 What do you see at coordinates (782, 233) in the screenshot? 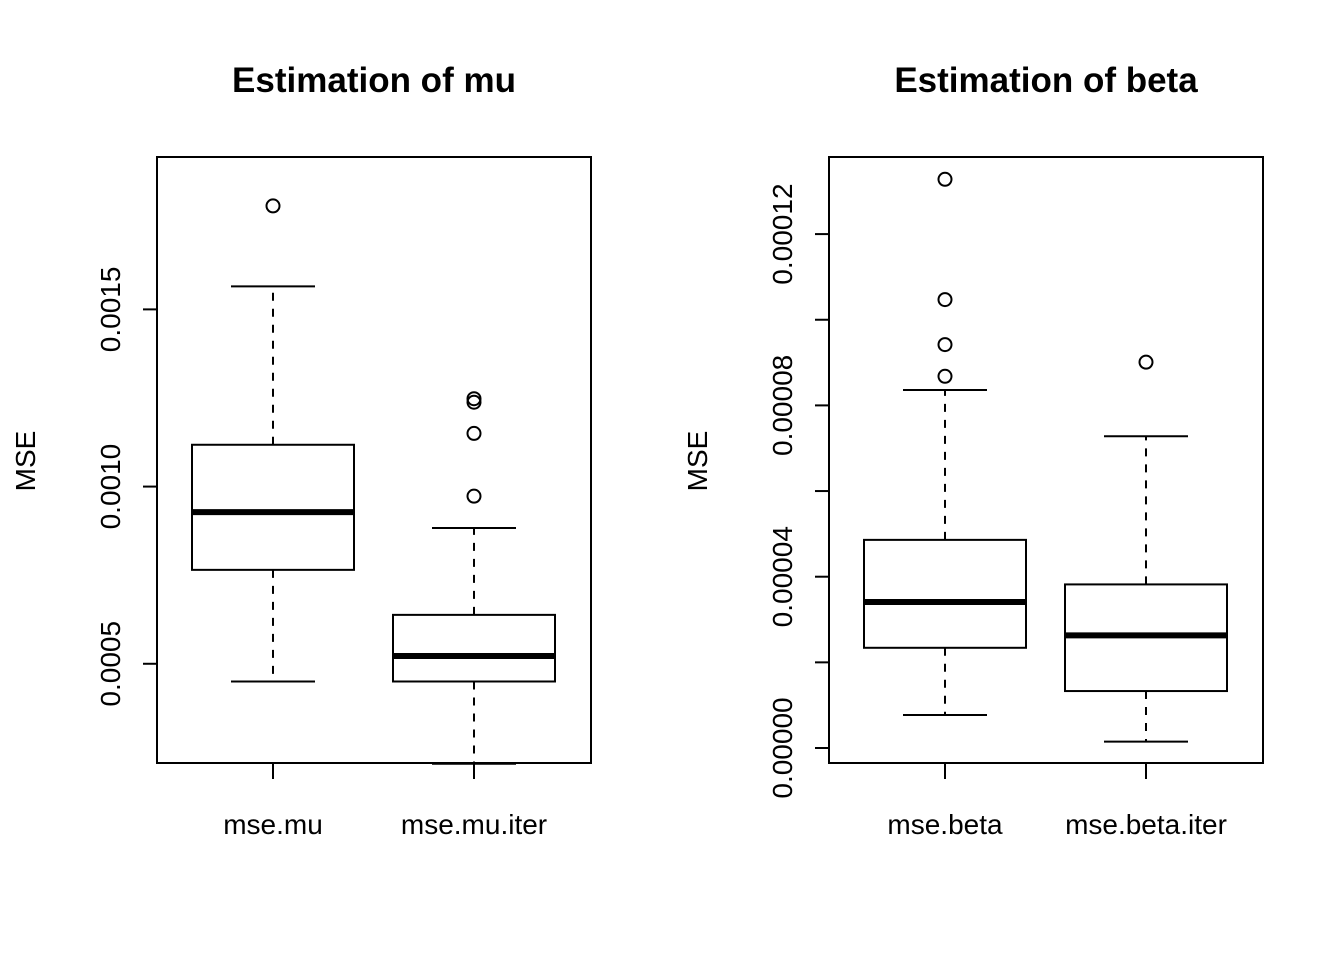
I see `y-tick-label: 0.00012` at bounding box center [782, 233].